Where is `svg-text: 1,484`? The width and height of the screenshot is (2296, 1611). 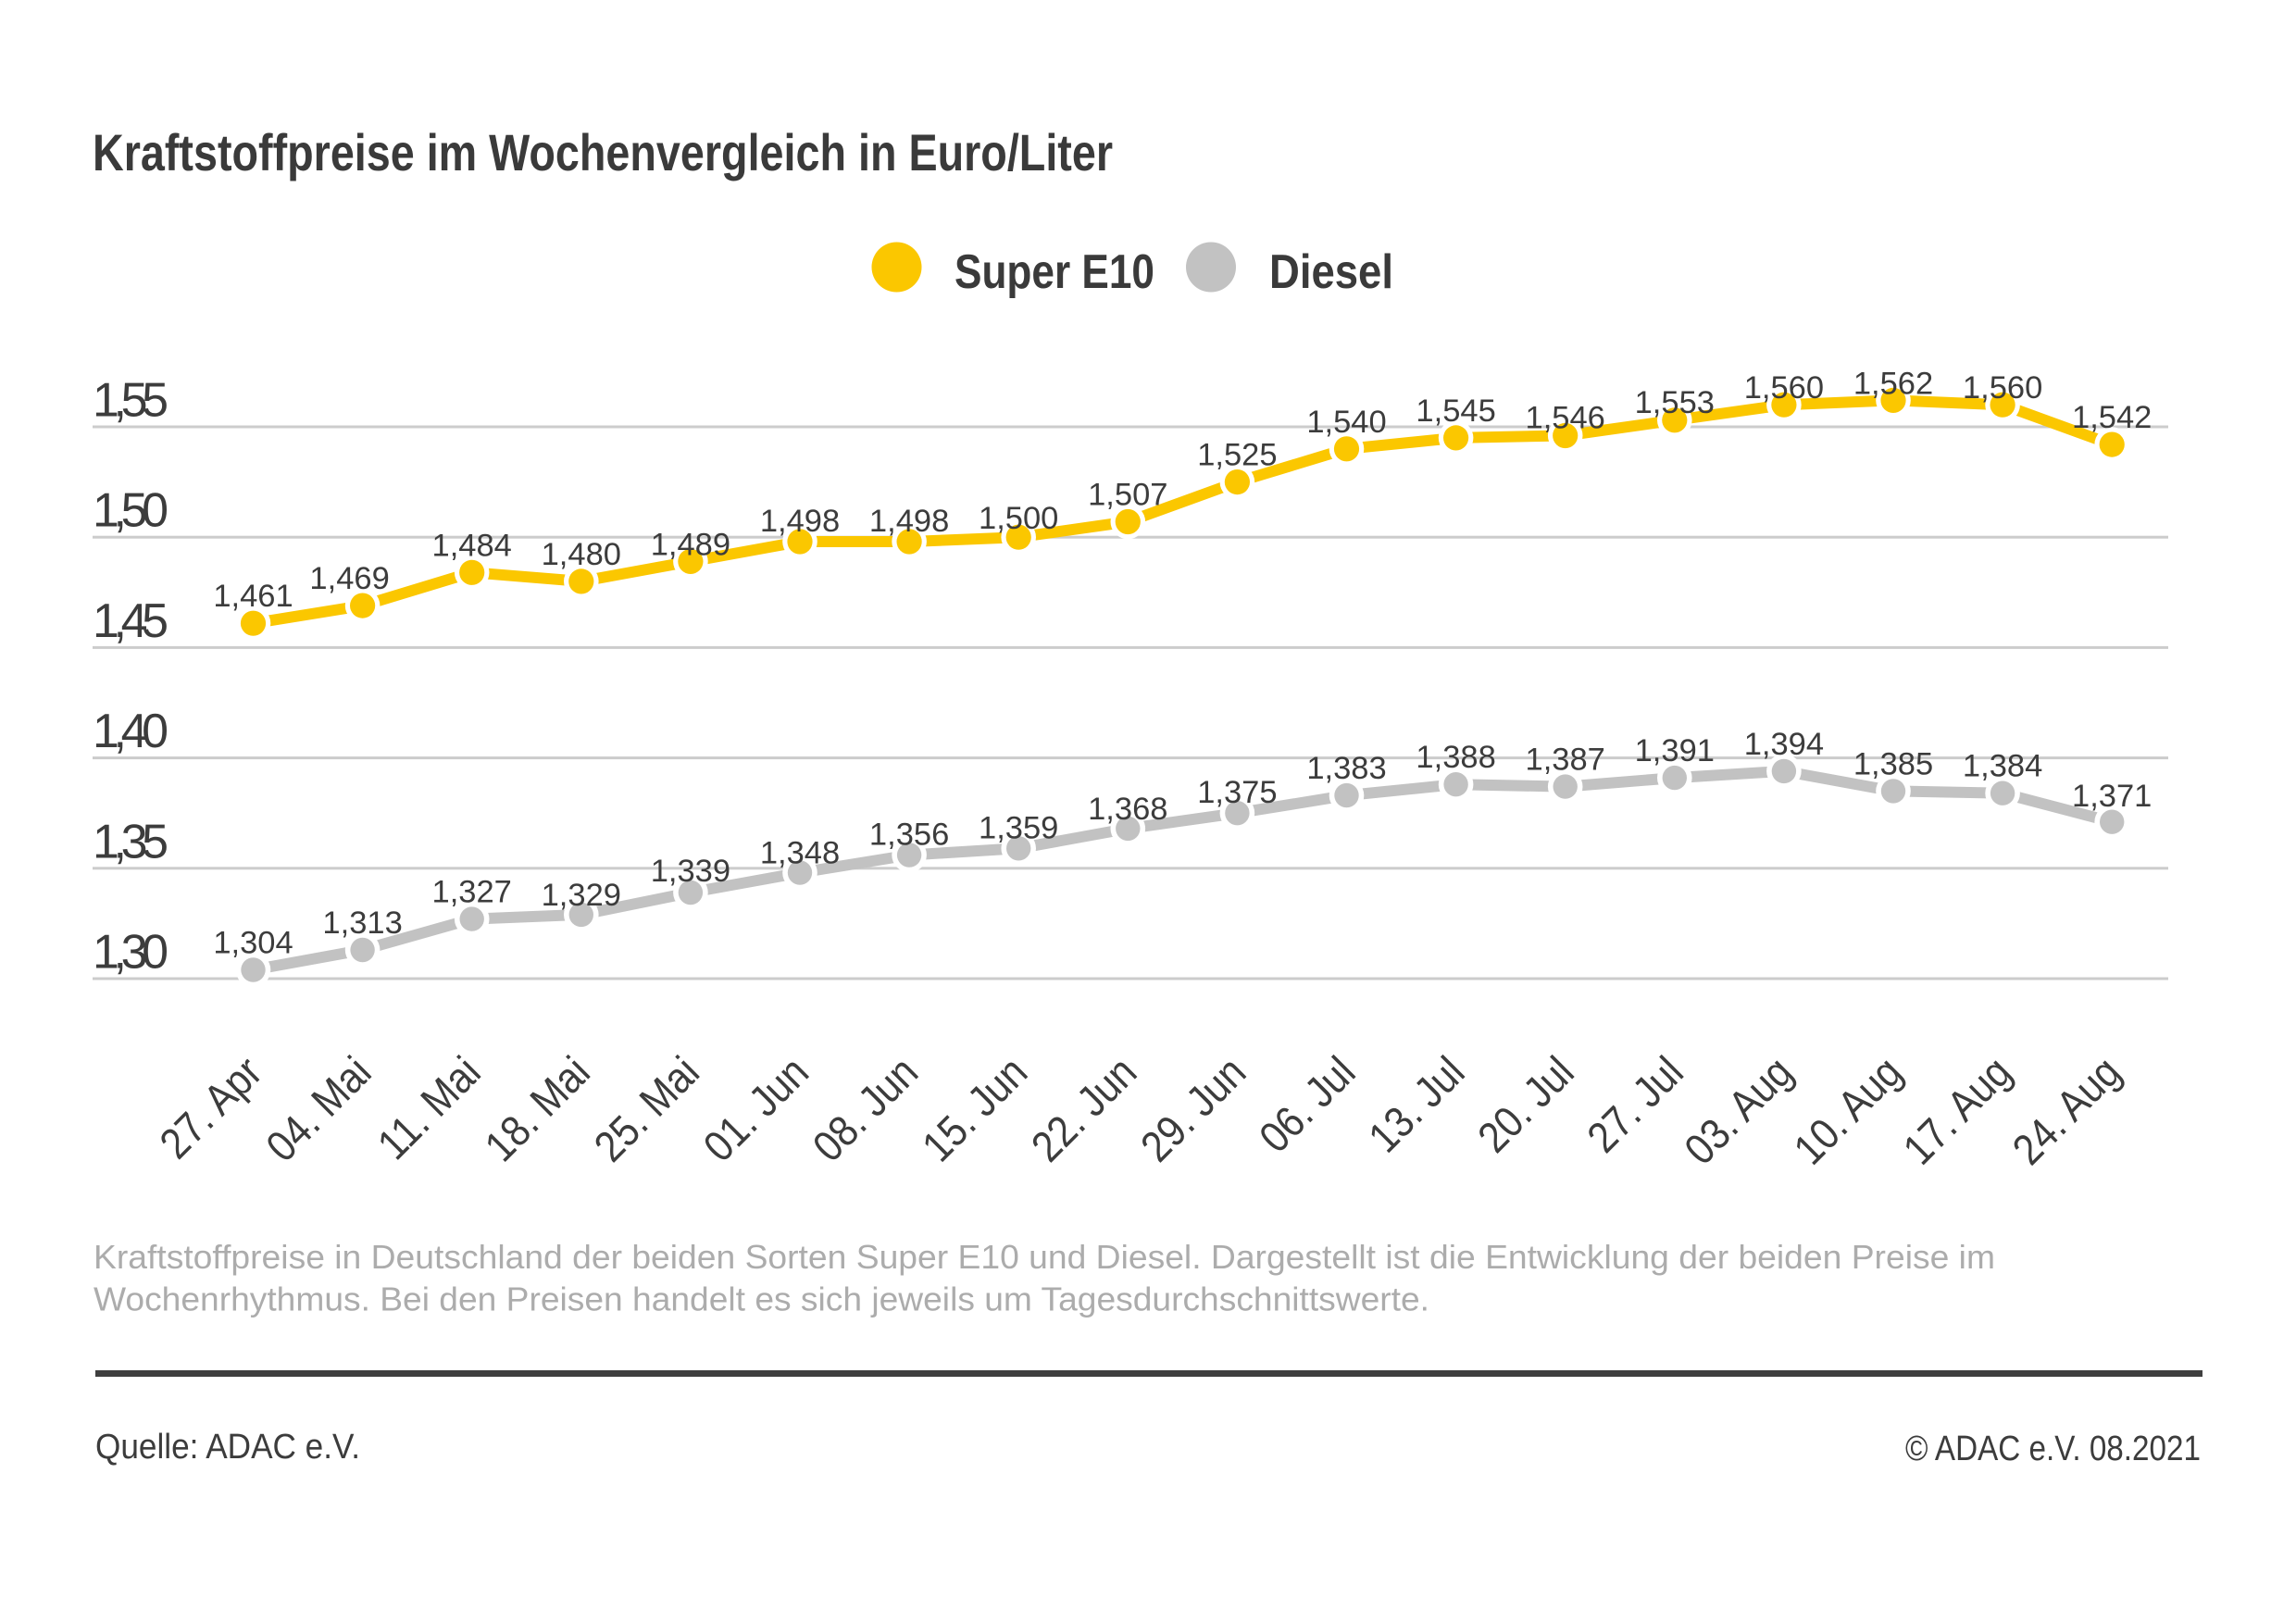
svg-text: 1,484 is located at coordinates (472, 545).